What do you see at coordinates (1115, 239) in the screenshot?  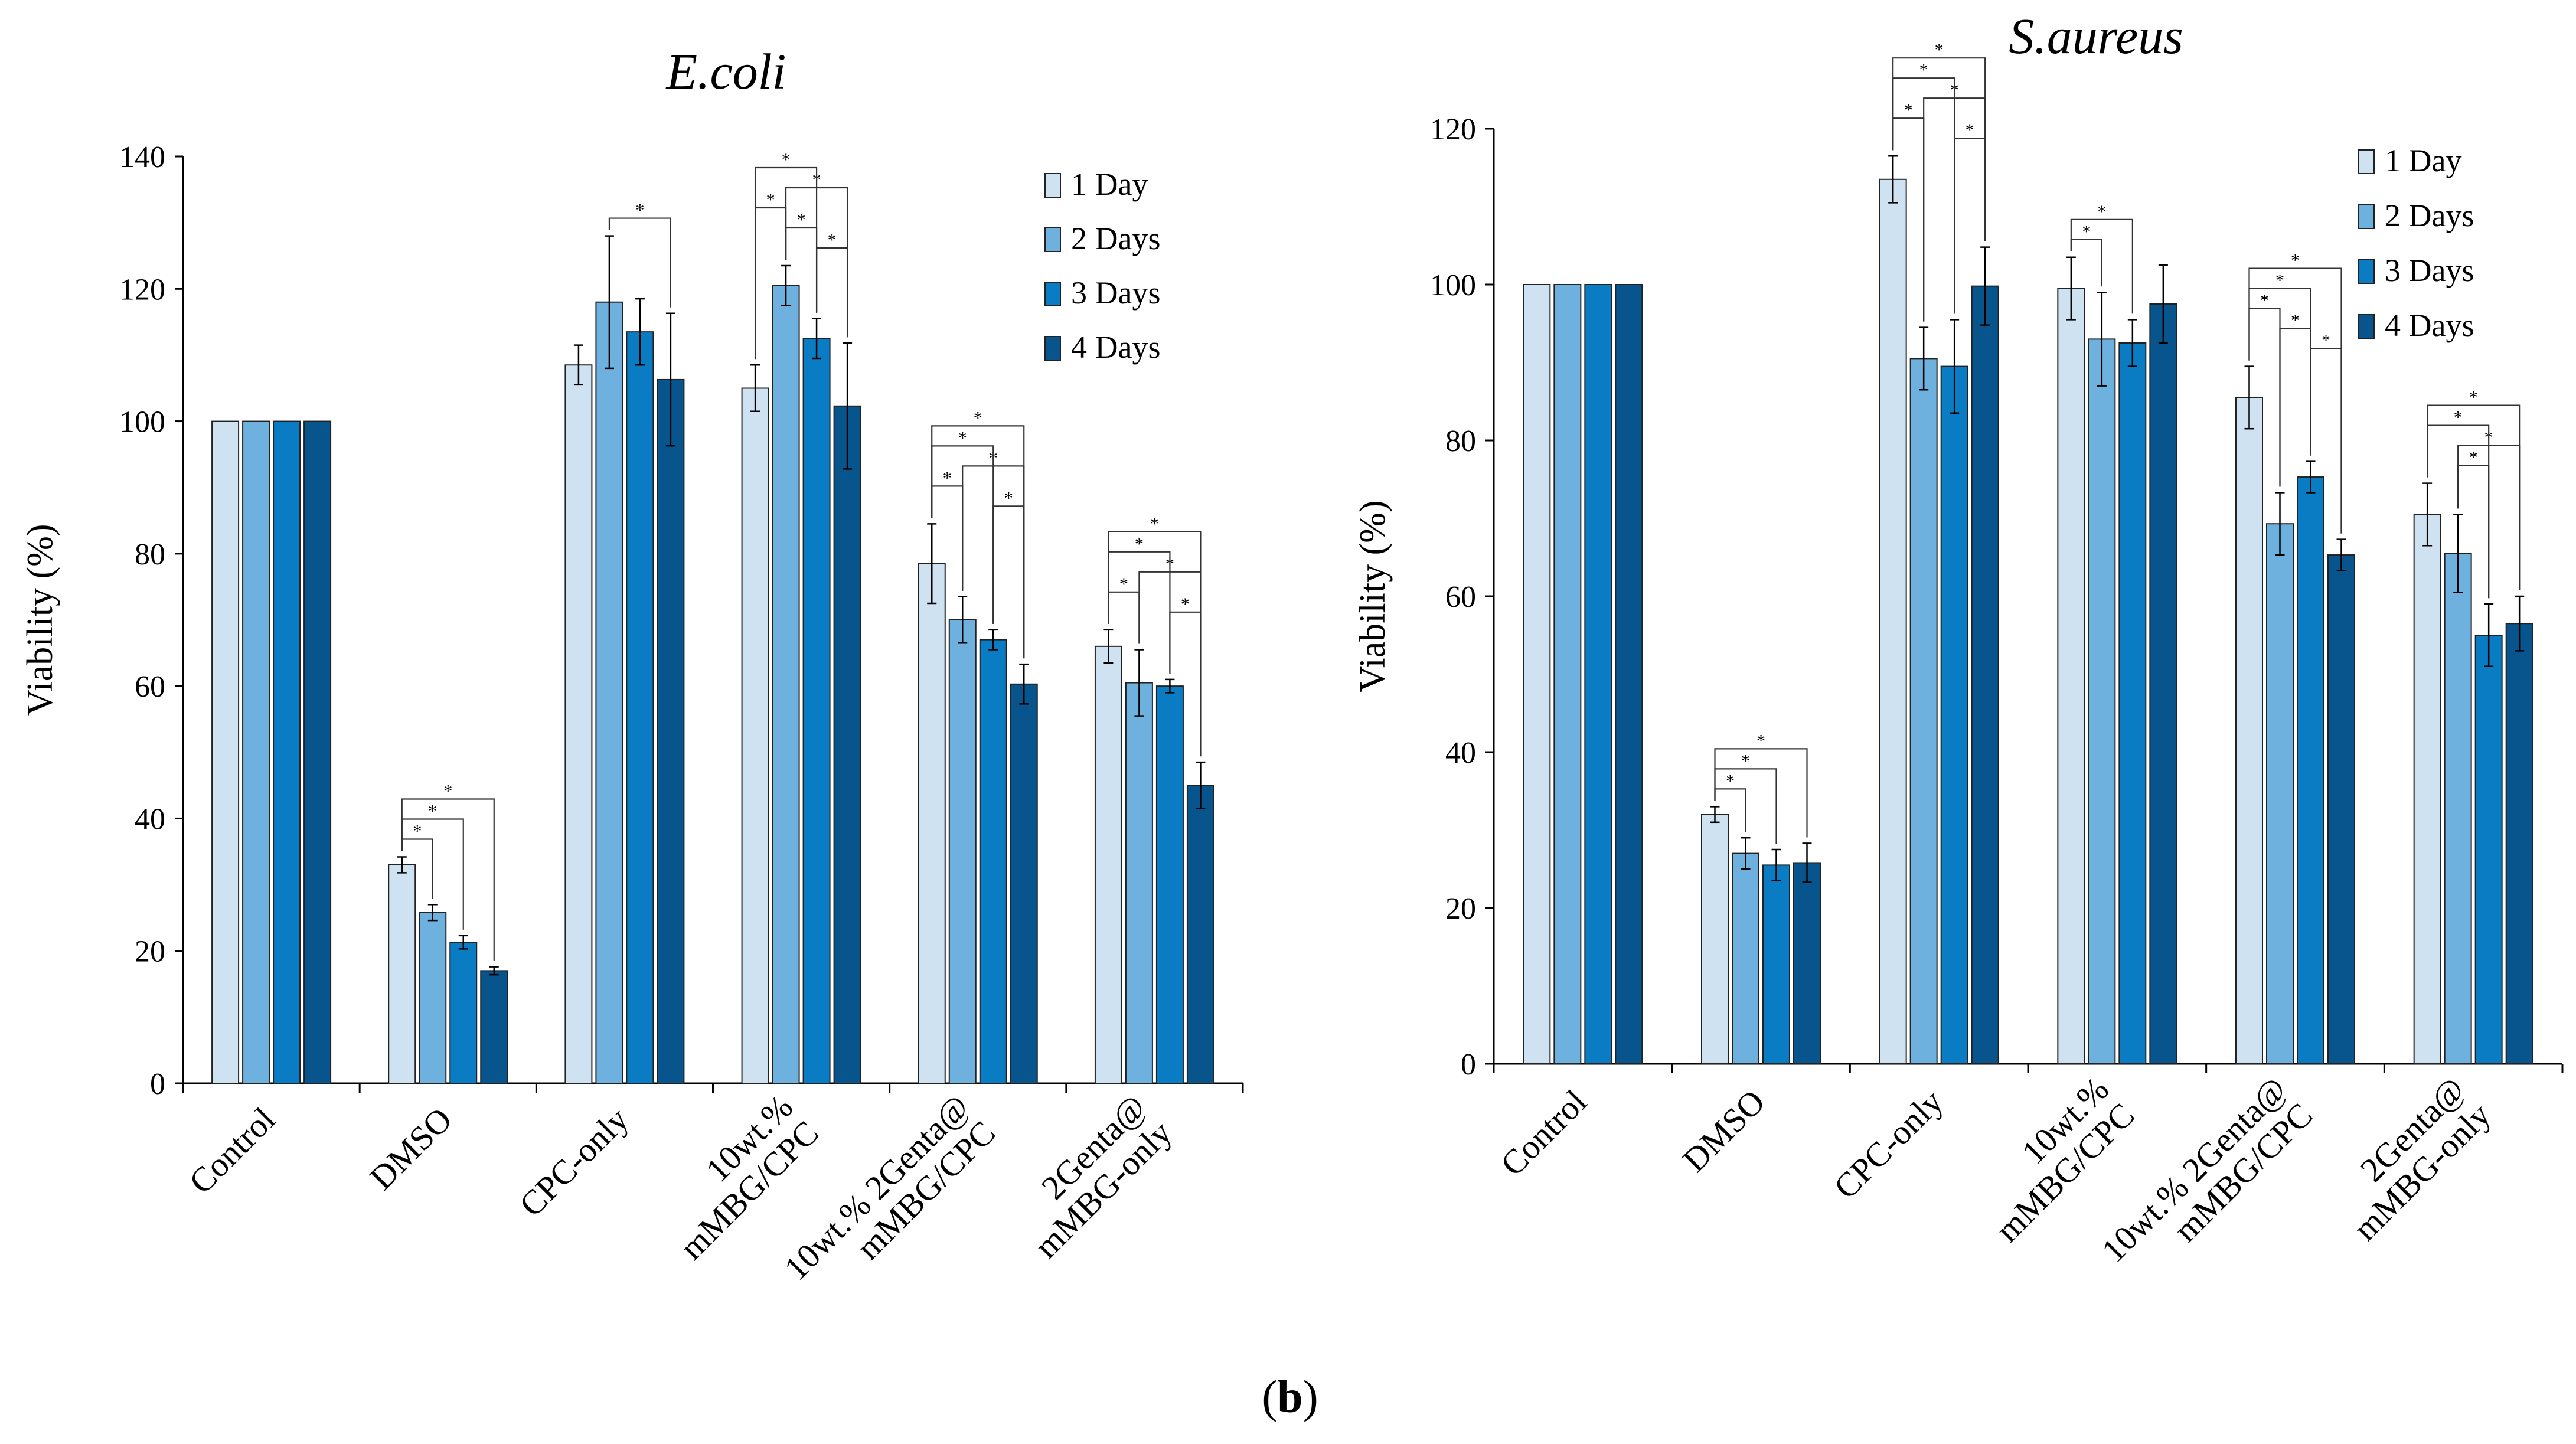 I see `legend-label: 2 Days` at bounding box center [1115, 239].